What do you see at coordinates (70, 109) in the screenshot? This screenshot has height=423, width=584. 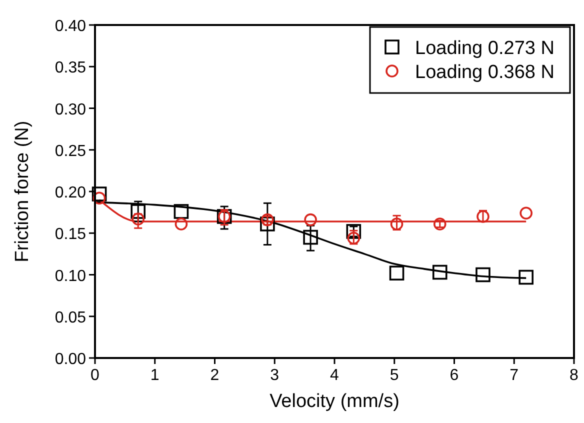 I see `y-tick-label: 0.30` at bounding box center [70, 109].